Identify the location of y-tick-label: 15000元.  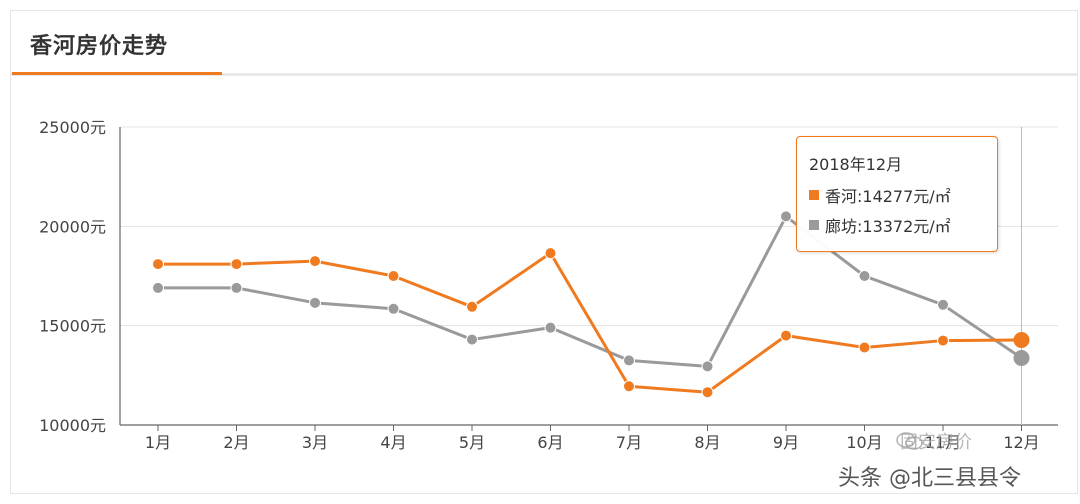
(72, 326).